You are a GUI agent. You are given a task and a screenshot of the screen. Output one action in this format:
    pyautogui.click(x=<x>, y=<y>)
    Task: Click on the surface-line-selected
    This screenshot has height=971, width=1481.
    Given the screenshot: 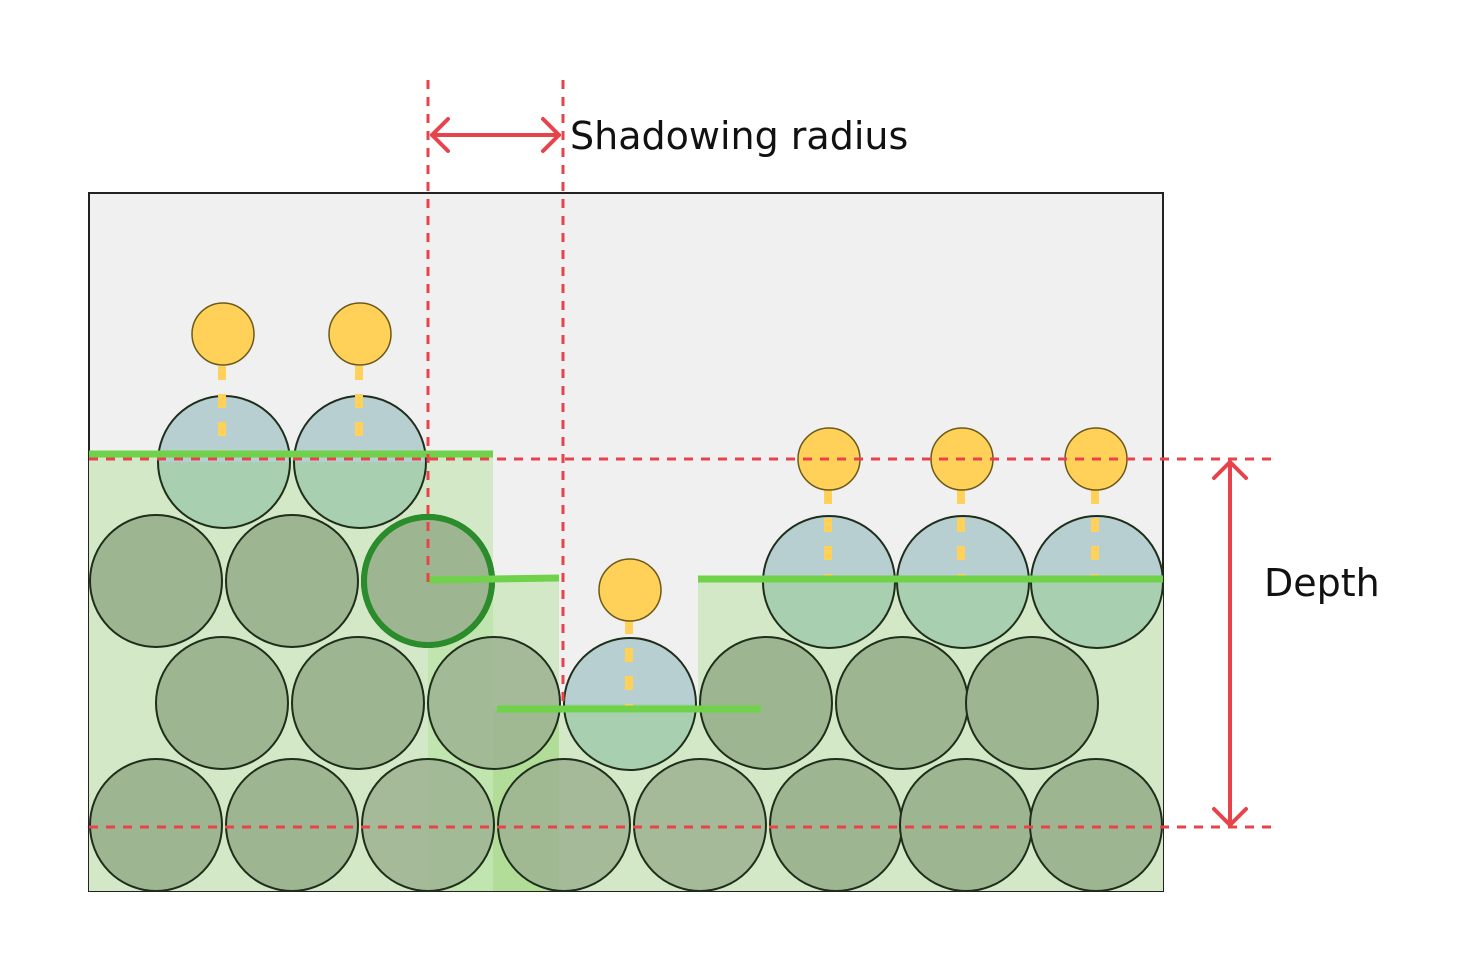 What is the action you would take?
    pyautogui.click(x=493, y=579)
    